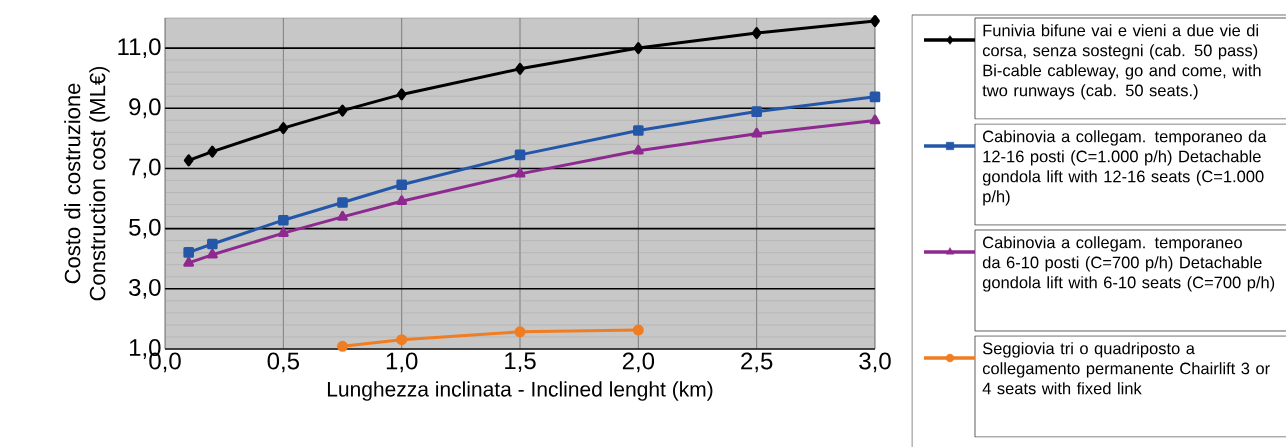  I want to click on legend-label: Cabinovia a collegam. temporaneo da 12-16 posti (C=1.000 p/h) Detachable gondola lift with 12-16 seats (C=1.000 p/h), so click(1124, 168).